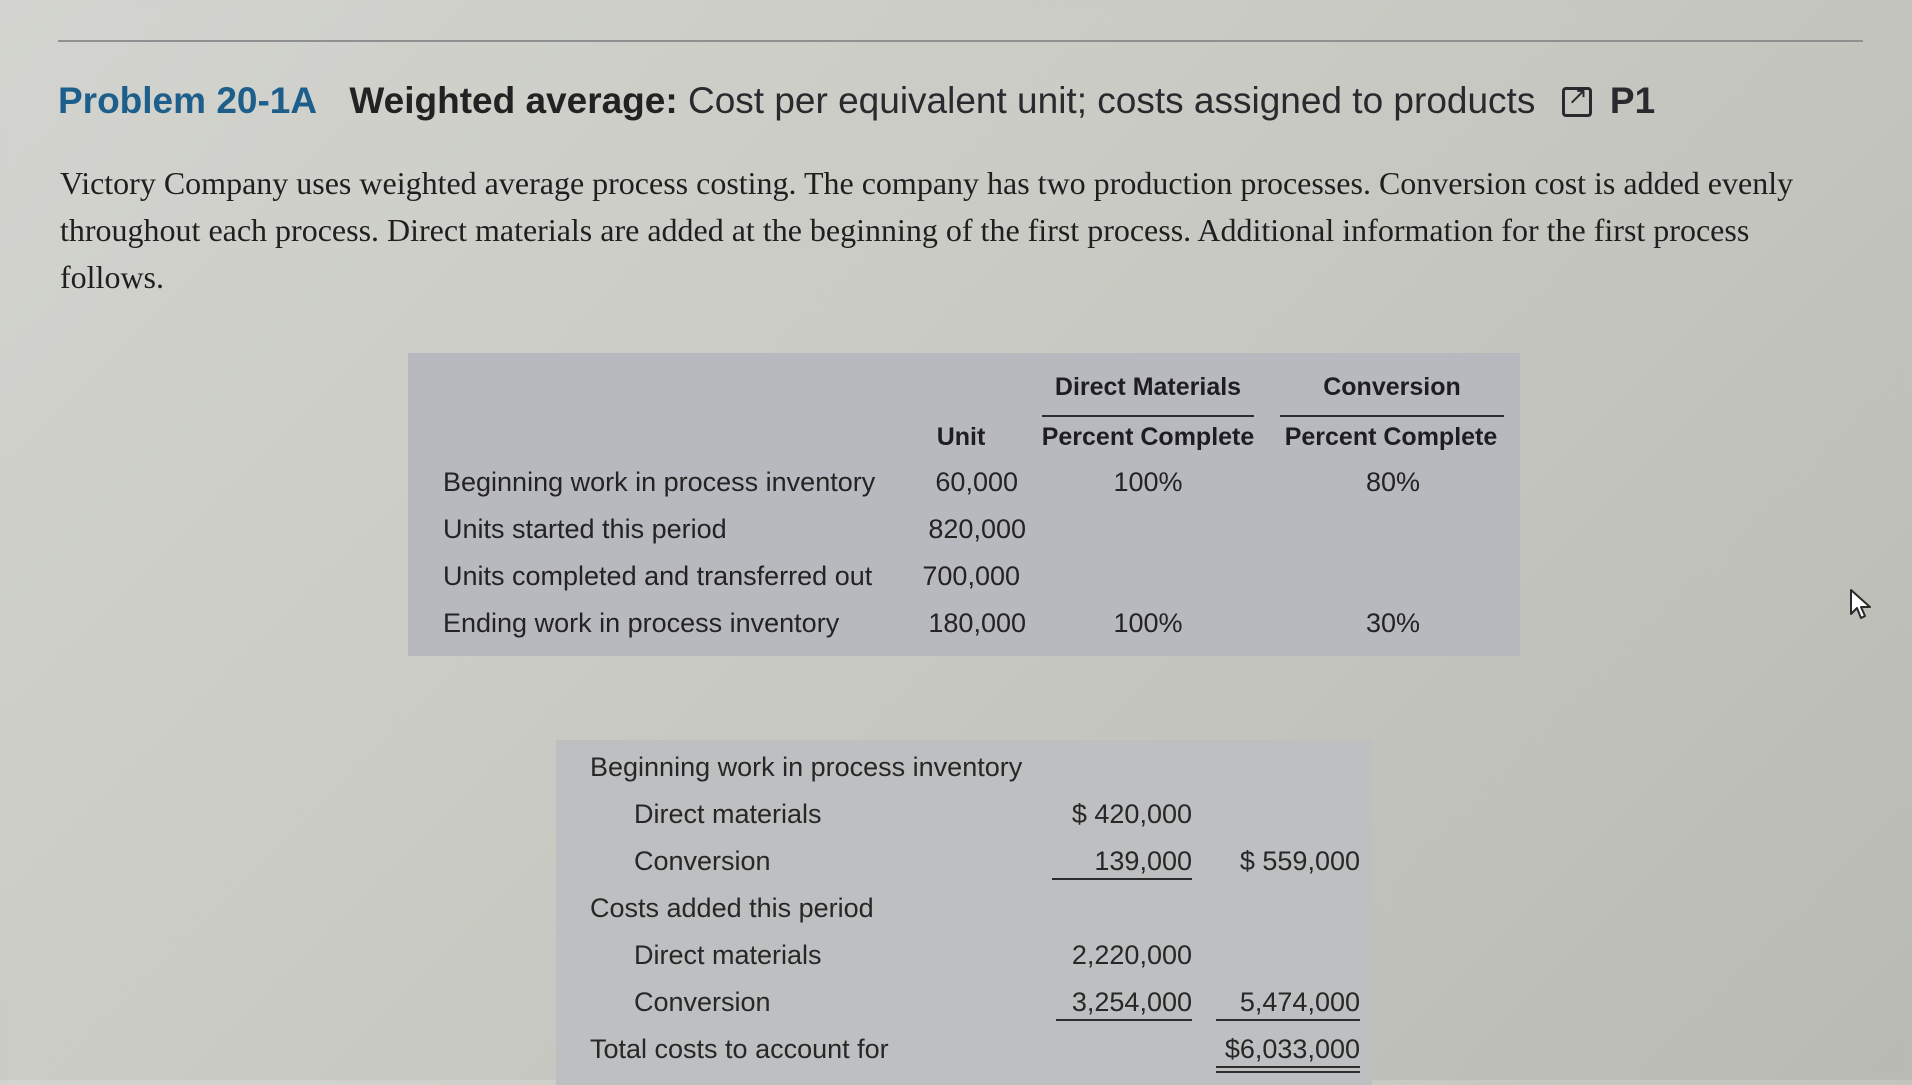  Describe the element at coordinates (728, 814) in the screenshot. I see `beg-dm-label: Direct materials` at that location.